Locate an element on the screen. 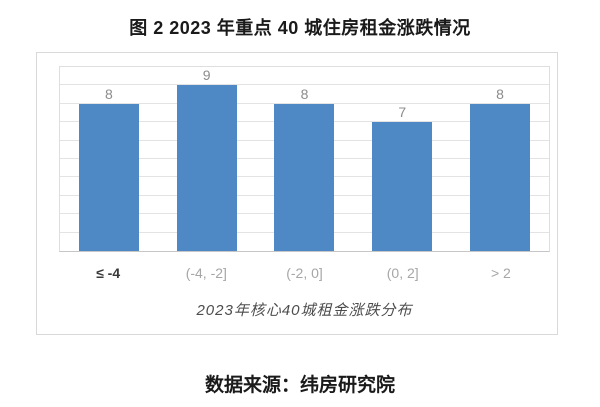 Image resolution: width=600 pixels, height=407 pixels. data-source-caption: 数据来源：纬房研究院 is located at coordinates (299, 385).